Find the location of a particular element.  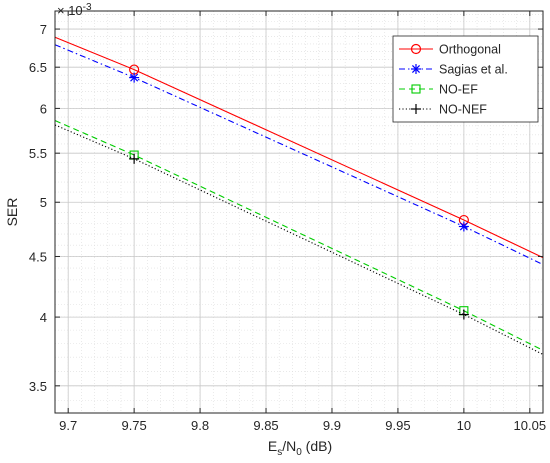

y-tick-label: 4 is located at coordinates (43, 317).